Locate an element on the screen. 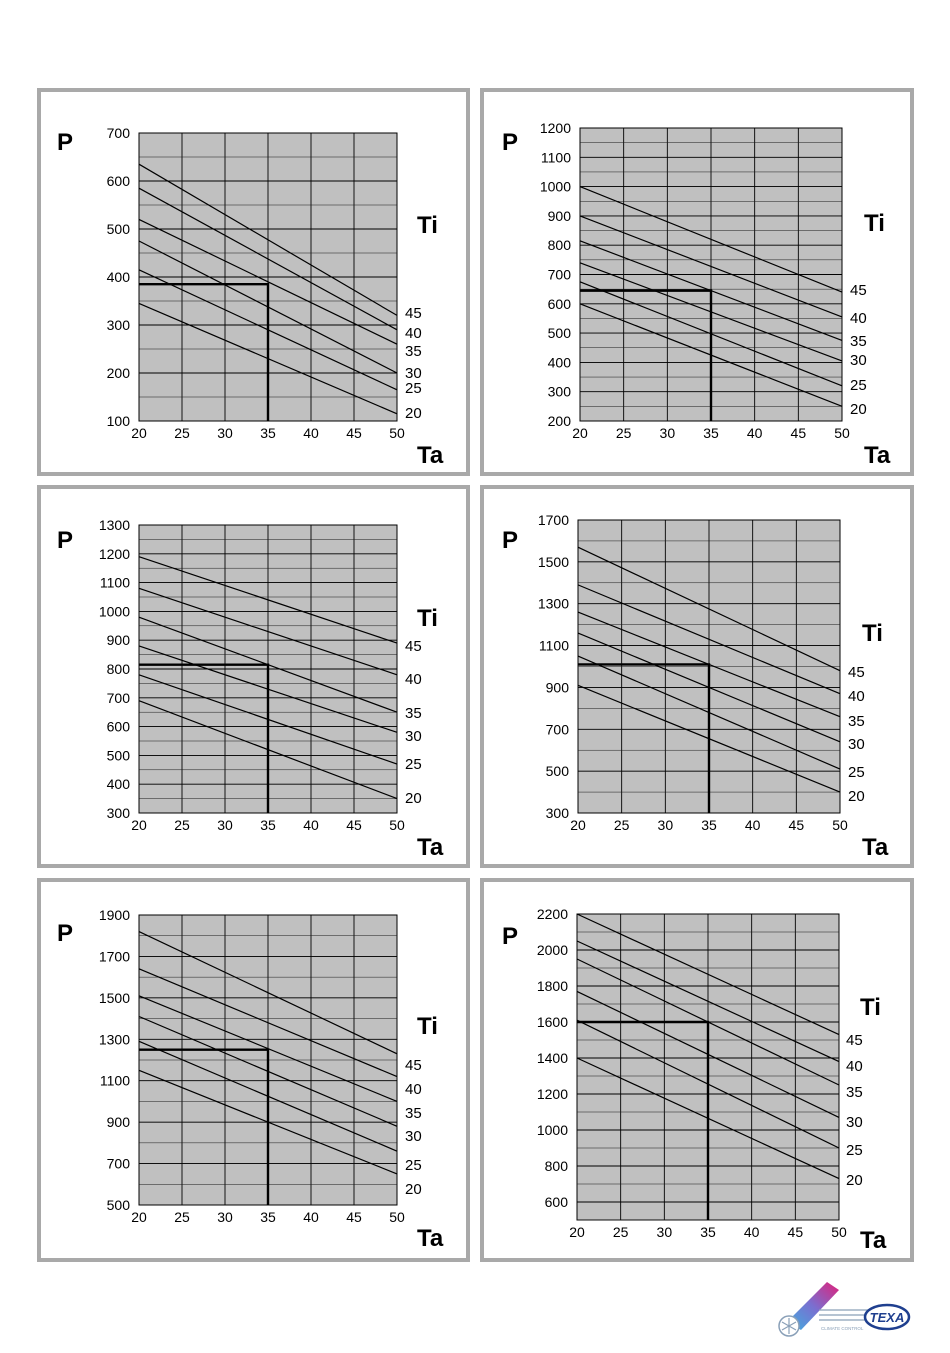 The width and height of the screenshot is (950, 1353). y-tick-label: 100 is located at coordinates (119, 421).